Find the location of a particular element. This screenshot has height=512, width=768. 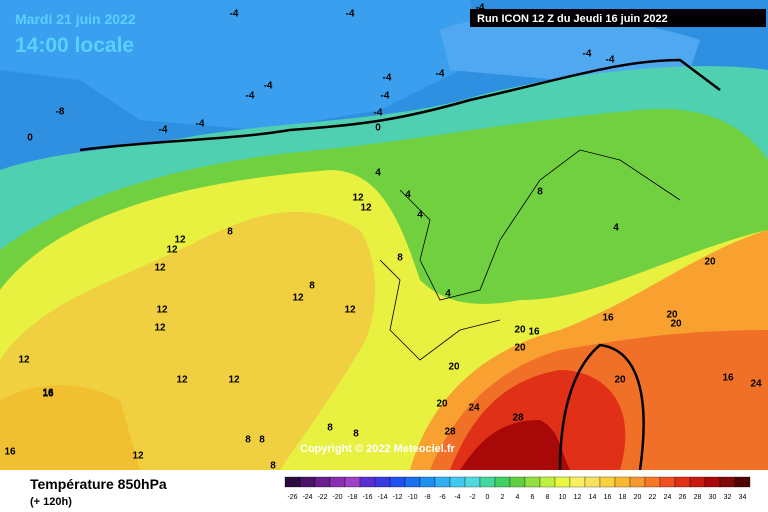

colorbar-tick-label: -18 is located at coordinates (352, 497).